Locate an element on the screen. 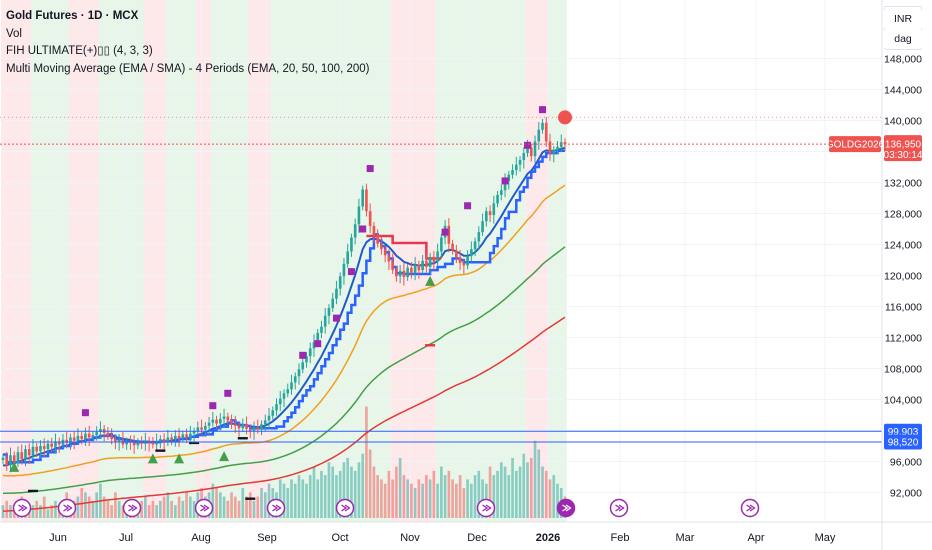 This screenshot has height=550, width=932. unit-selector: dag is located at coordinates (903, 39).